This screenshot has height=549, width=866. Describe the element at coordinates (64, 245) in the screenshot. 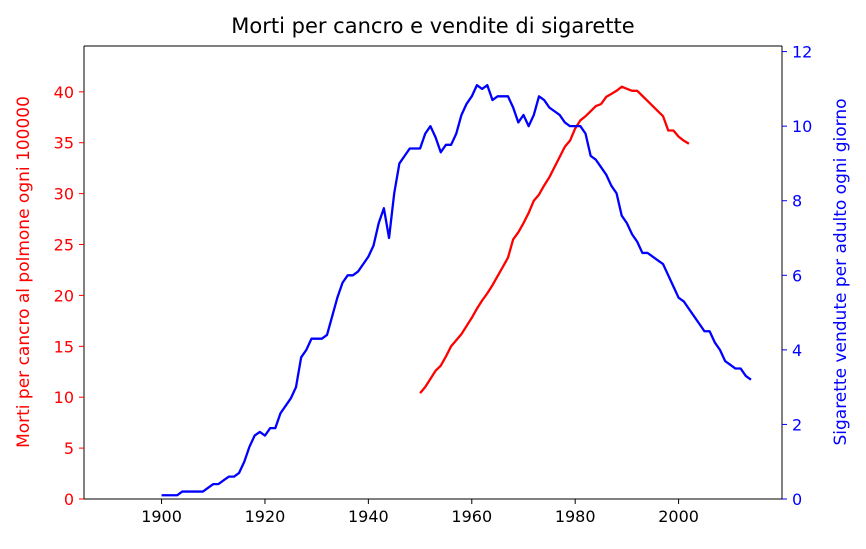

I see `left-tick-label-25: 25` at that location.